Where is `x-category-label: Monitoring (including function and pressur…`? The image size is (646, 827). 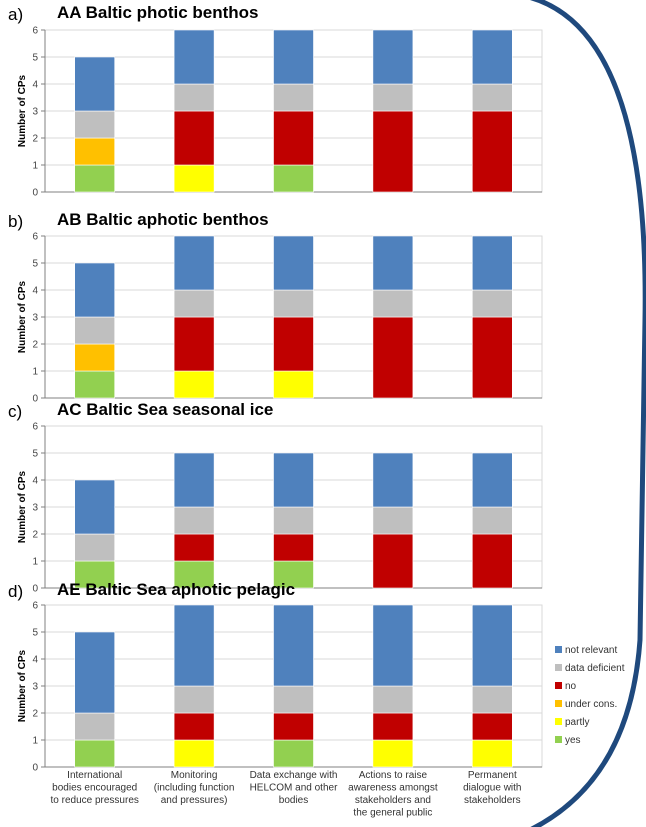 x-category-label: Monitoring (including function and pressur… is located at coordinates (194, 788).